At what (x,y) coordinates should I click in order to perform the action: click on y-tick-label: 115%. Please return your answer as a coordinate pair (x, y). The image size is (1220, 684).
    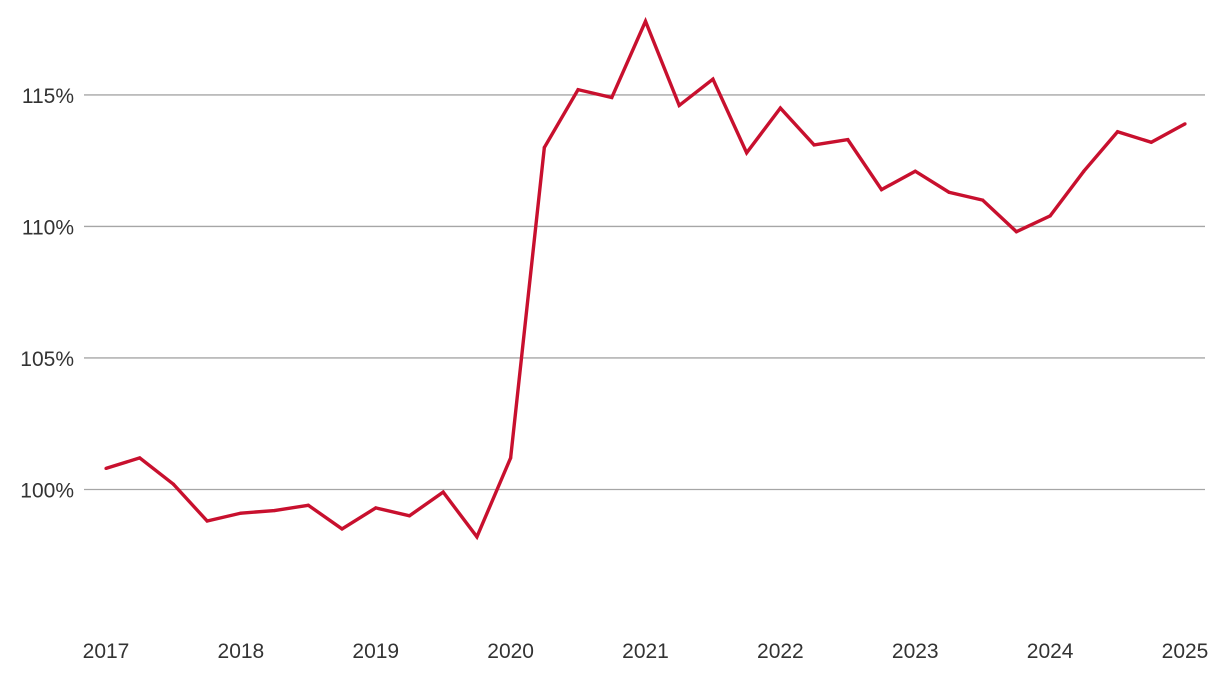
    Looking at the image, I should click on (48, 96).